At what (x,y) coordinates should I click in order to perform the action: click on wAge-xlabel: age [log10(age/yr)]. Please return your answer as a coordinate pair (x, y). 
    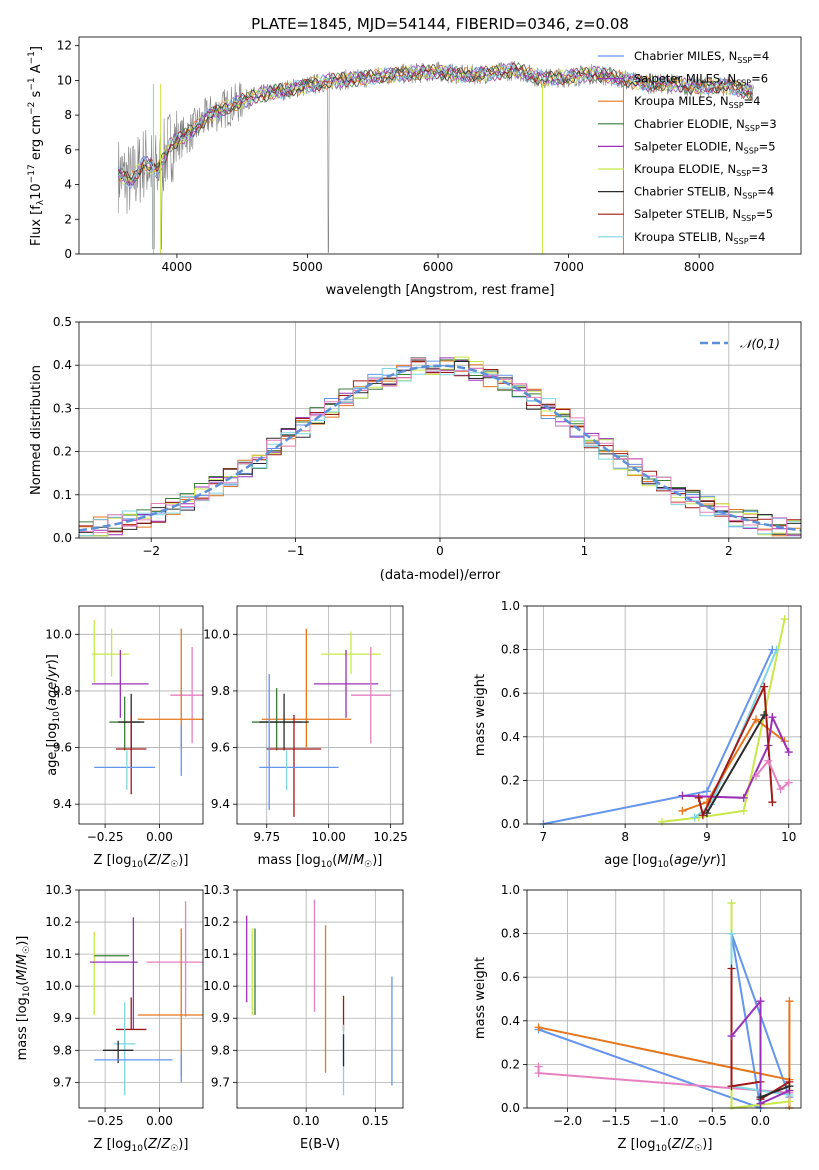
    Looking at the image, I should click on (665, 861).